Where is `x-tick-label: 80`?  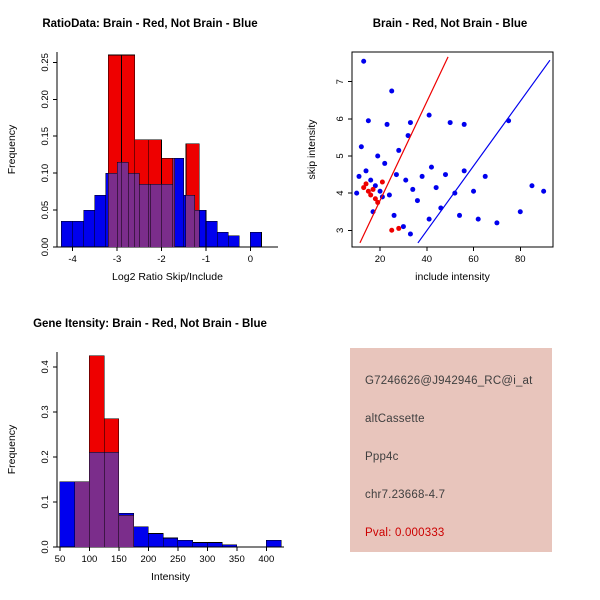
x-tick-label: 80 is located at coordinates (520, 259).